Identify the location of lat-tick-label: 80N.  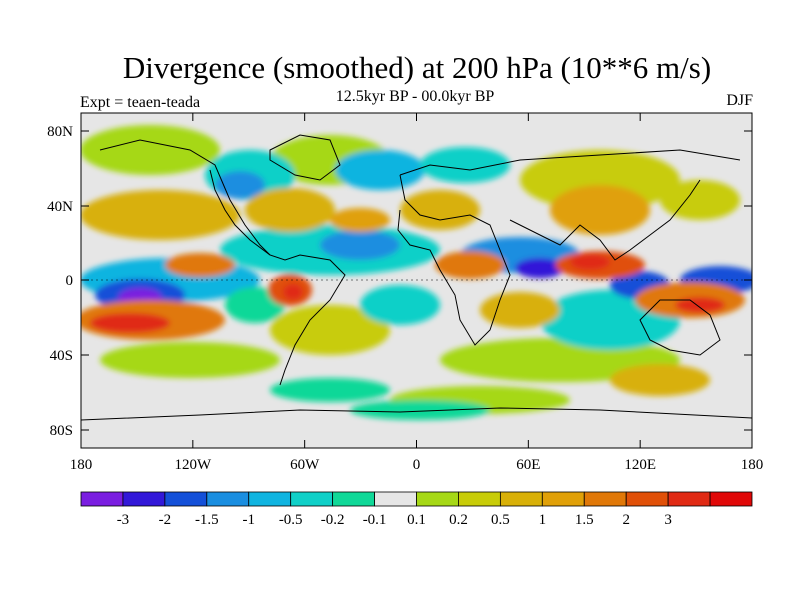
(60, 132).